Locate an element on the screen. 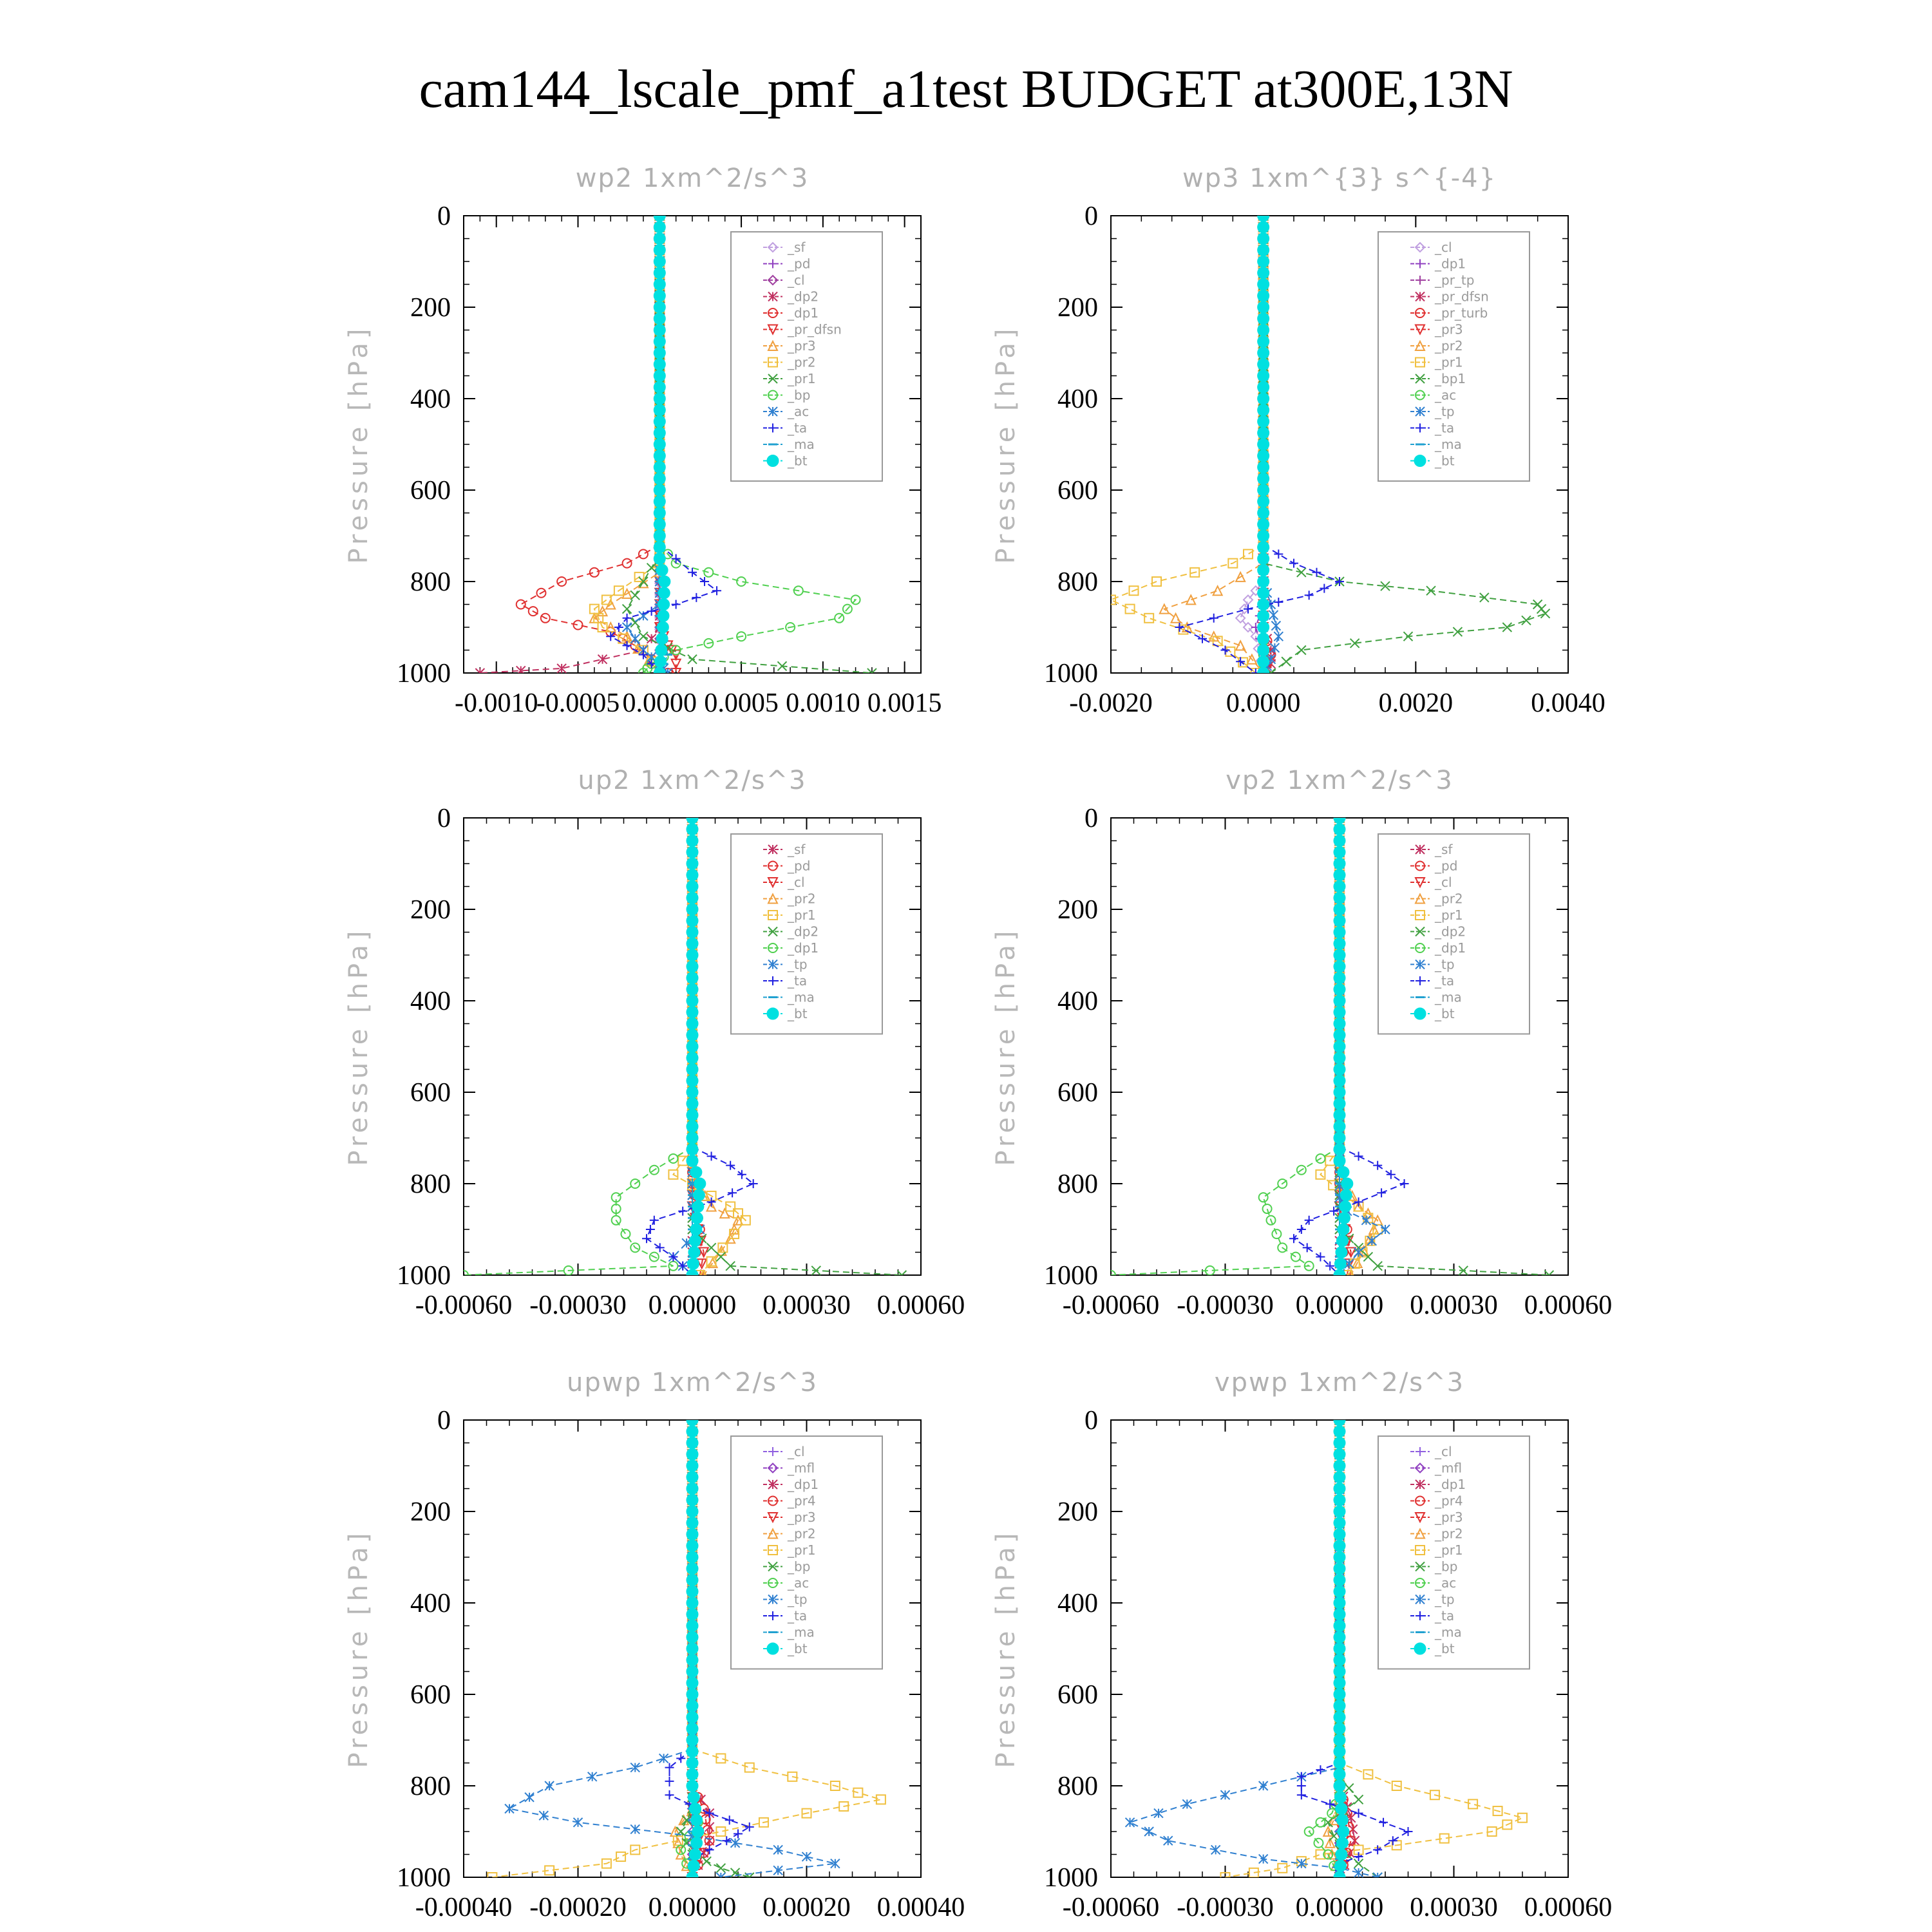 Image resolution: width=1932 pixels, height=1932 pixels. panel-title: upwp 1xm^2/s^3 is located at coordinates (692, 1382).